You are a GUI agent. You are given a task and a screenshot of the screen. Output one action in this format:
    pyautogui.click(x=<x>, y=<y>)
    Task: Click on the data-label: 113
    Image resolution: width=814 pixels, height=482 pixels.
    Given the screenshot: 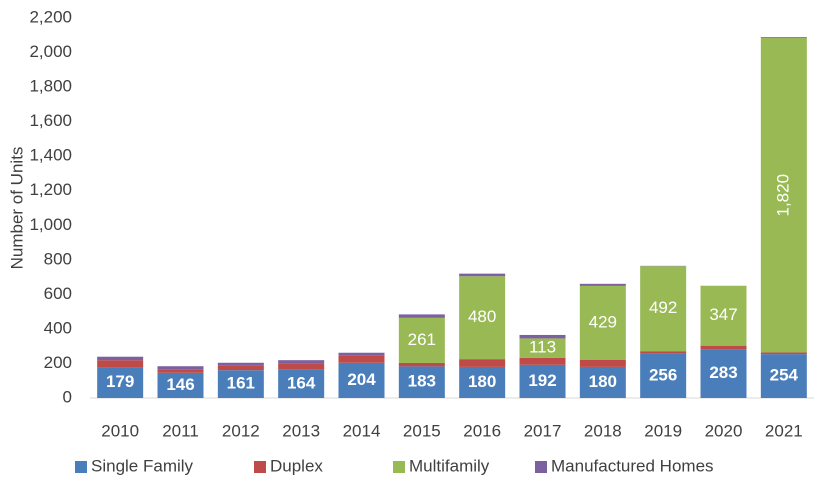 What is the action you would take?
    pyautogui.click(x=542, y=347)
    